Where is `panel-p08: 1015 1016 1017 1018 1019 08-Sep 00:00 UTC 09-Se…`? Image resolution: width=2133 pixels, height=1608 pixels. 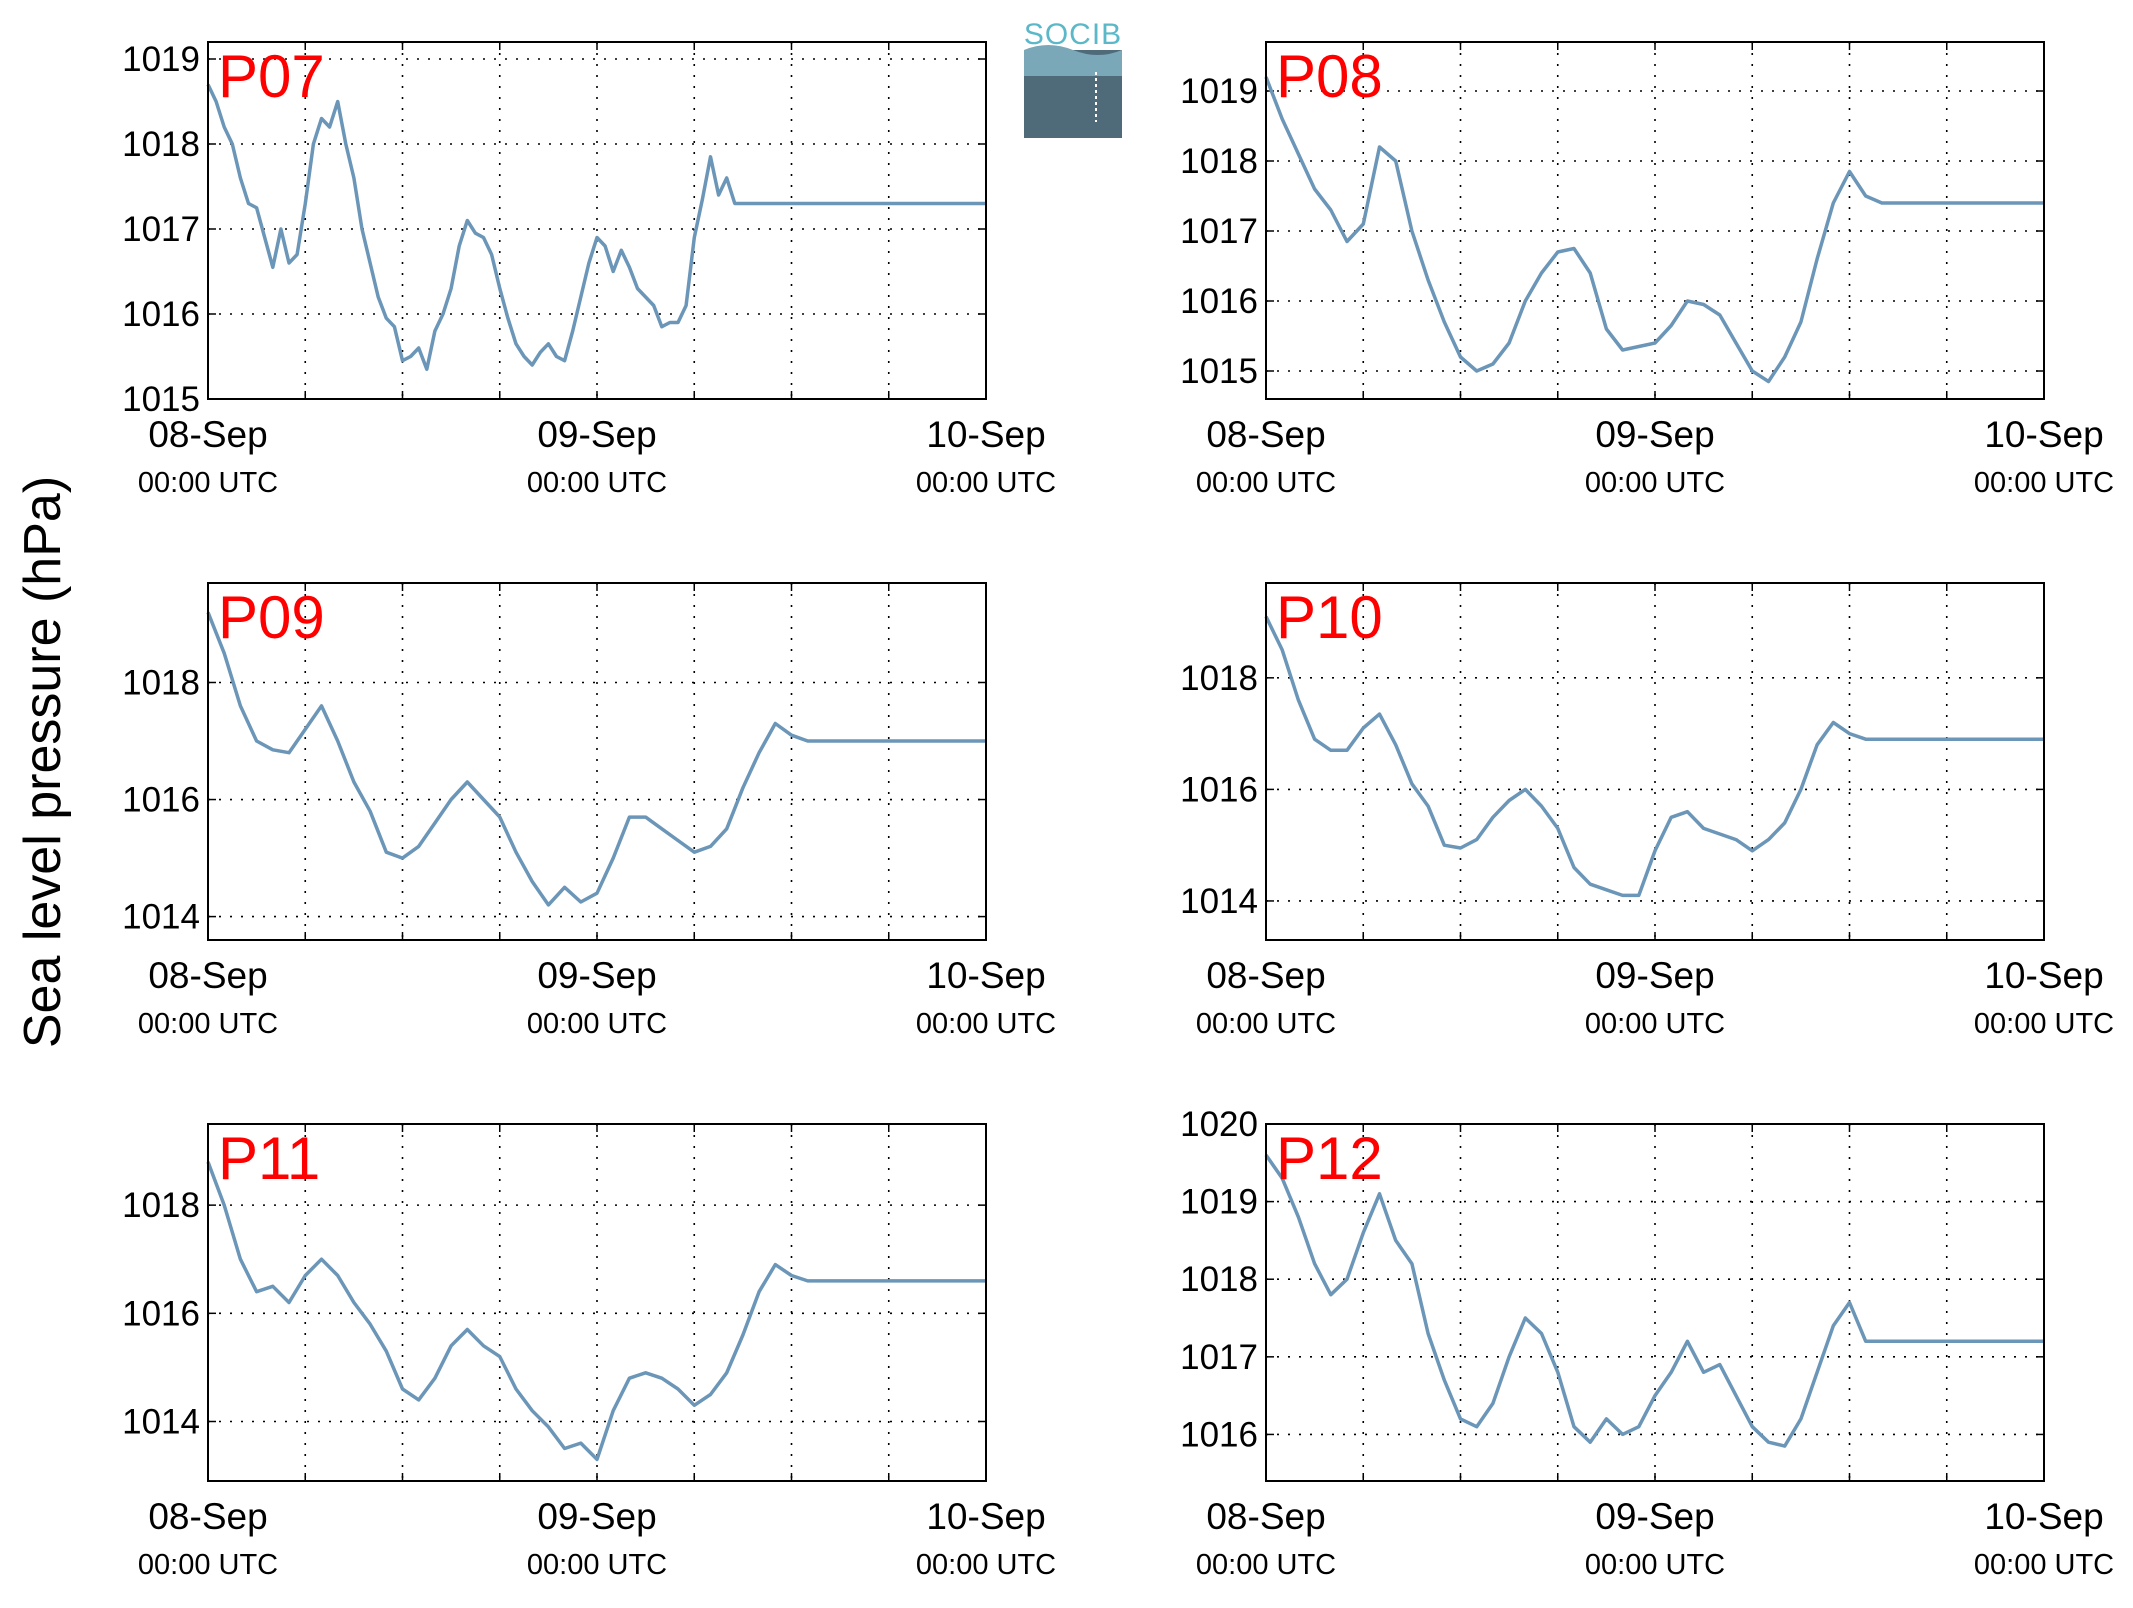 panel-p08: 1015 1016 1017 1018 1019 08-Sep 00:00 UTC 09-Se… is located at coordinates (1647, 270).